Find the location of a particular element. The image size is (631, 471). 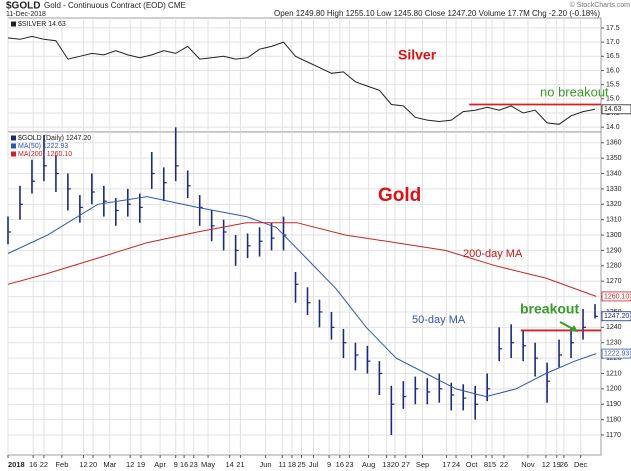

x-tick-label: 18 is located at coordinates (292, 464).